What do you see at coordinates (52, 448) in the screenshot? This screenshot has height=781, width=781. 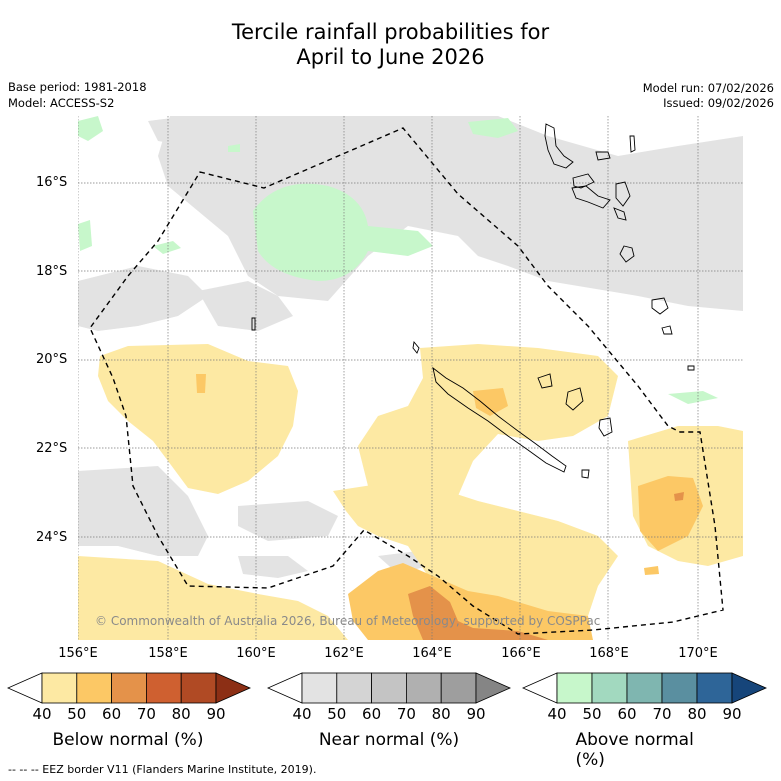 I see `lat-label-22s: 22°S` at bounding box center [52, 448].